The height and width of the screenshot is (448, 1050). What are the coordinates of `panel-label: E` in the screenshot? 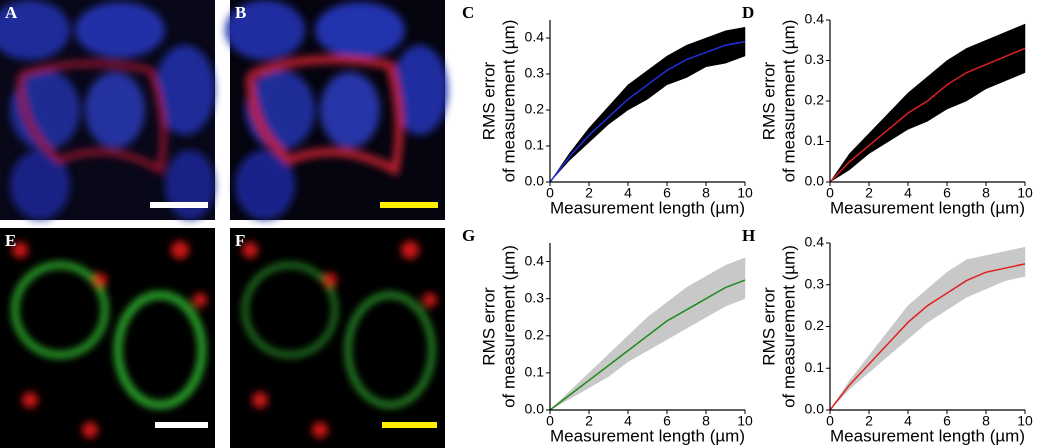 It's located at (10, 240).